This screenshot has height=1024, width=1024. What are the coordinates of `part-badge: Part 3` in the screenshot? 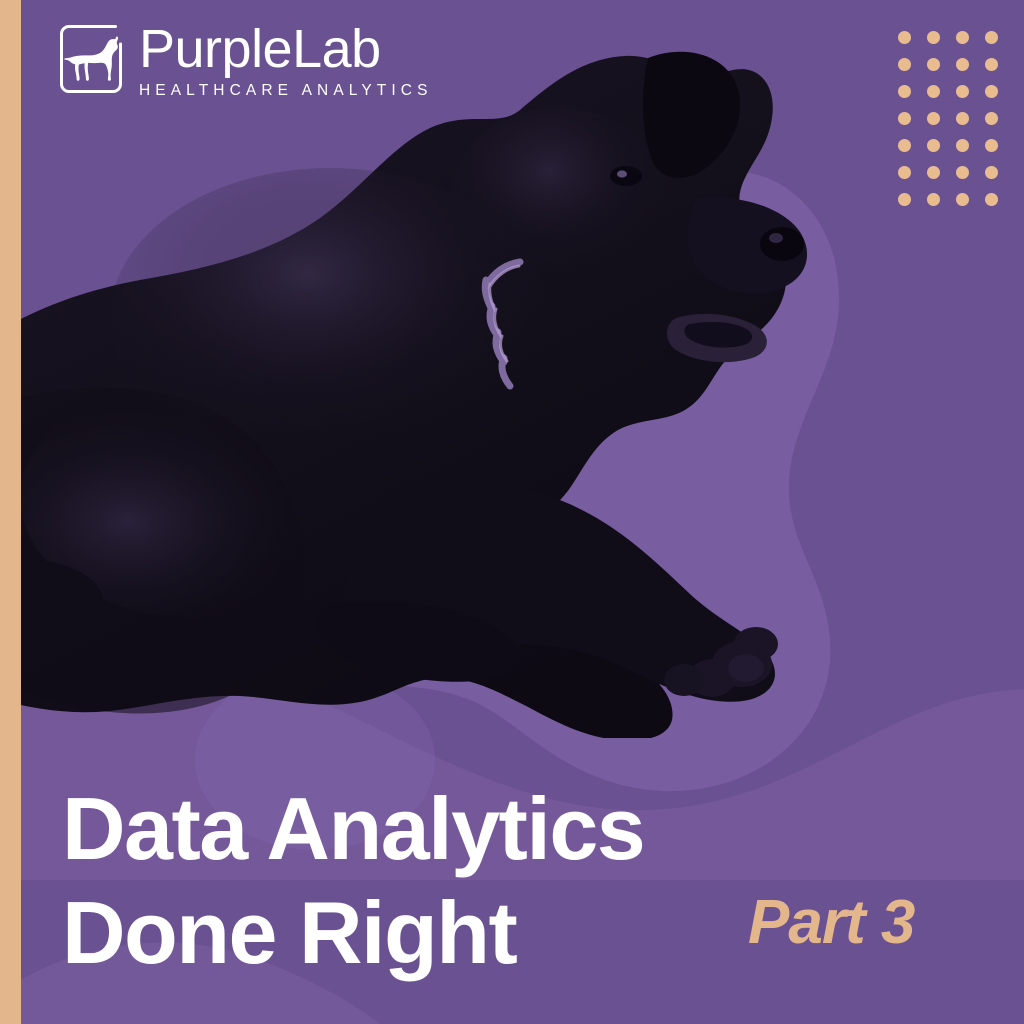 It's located at (831, 922).